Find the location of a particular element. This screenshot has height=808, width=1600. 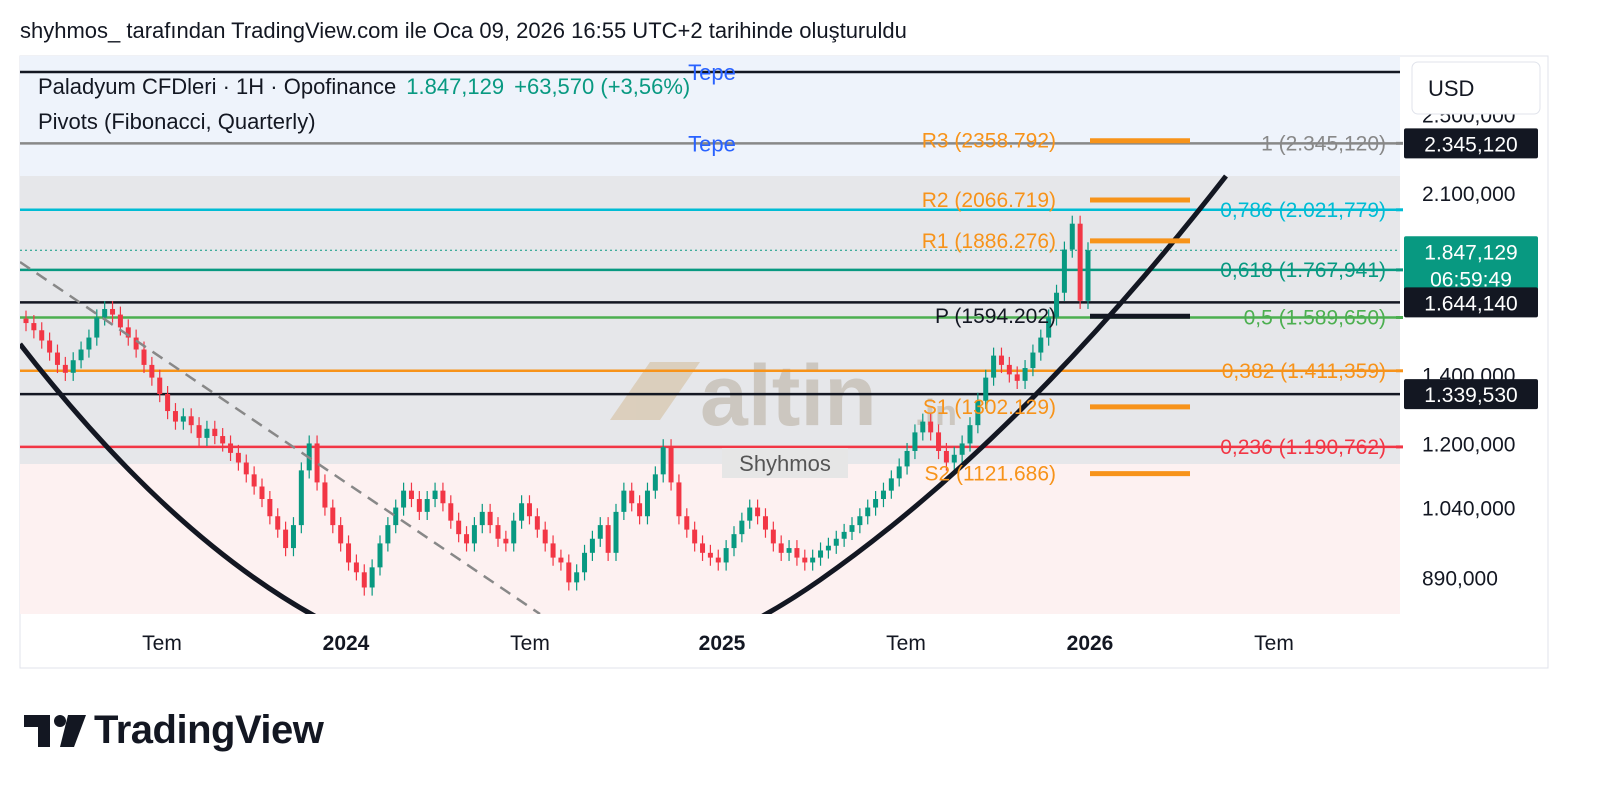

y-tick-5: 890,000 is located at coordinates (1460, 578).